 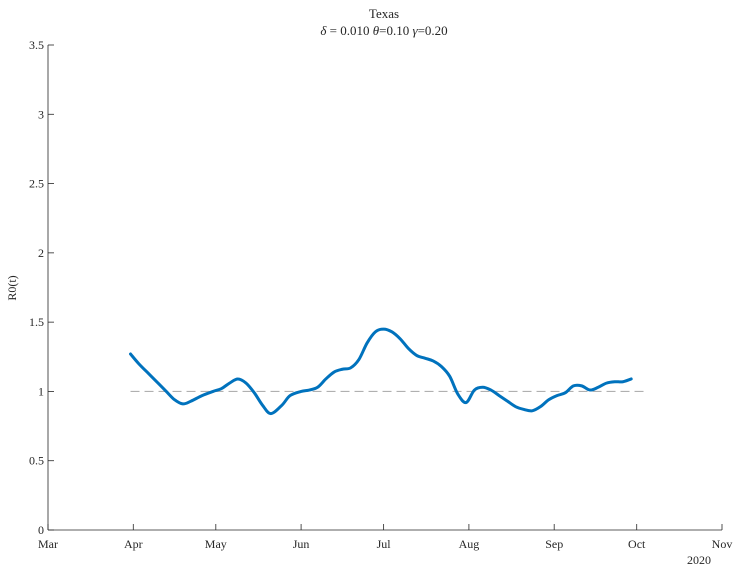 What do you see at coordinates (349, 30) in the screenshot?
I see `subtitle-text: = 0.010` at bounding box center [349, 30].